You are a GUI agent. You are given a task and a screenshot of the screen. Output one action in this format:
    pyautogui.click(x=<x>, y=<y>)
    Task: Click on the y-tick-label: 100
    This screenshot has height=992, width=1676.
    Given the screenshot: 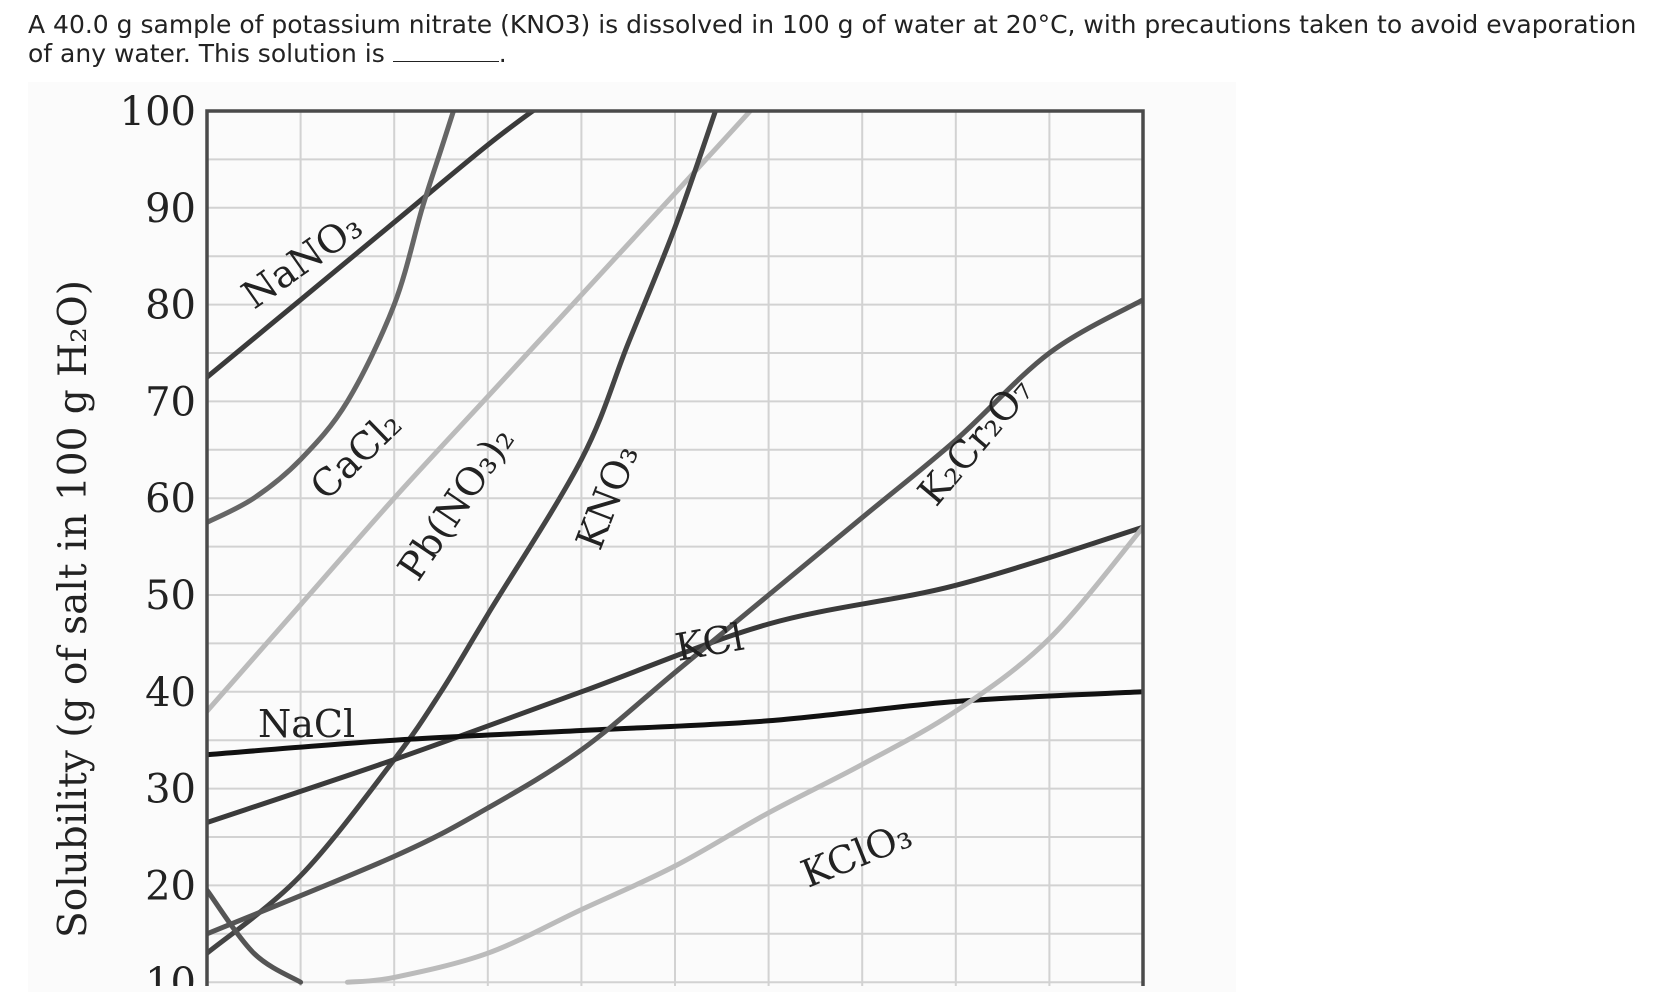 What is the action you would take?
    pyautogui.click(x=158, y=112)
    